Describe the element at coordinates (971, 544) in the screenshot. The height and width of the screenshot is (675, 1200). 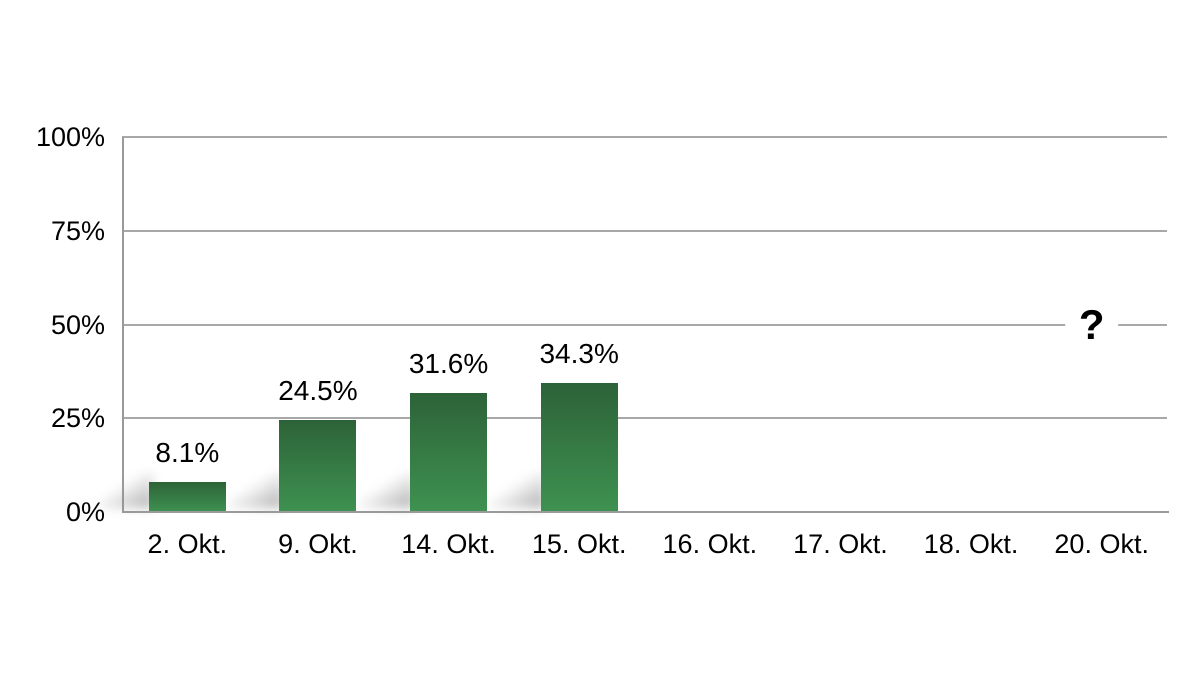
I see `x-tick-label: 18. Okt.` at that location.